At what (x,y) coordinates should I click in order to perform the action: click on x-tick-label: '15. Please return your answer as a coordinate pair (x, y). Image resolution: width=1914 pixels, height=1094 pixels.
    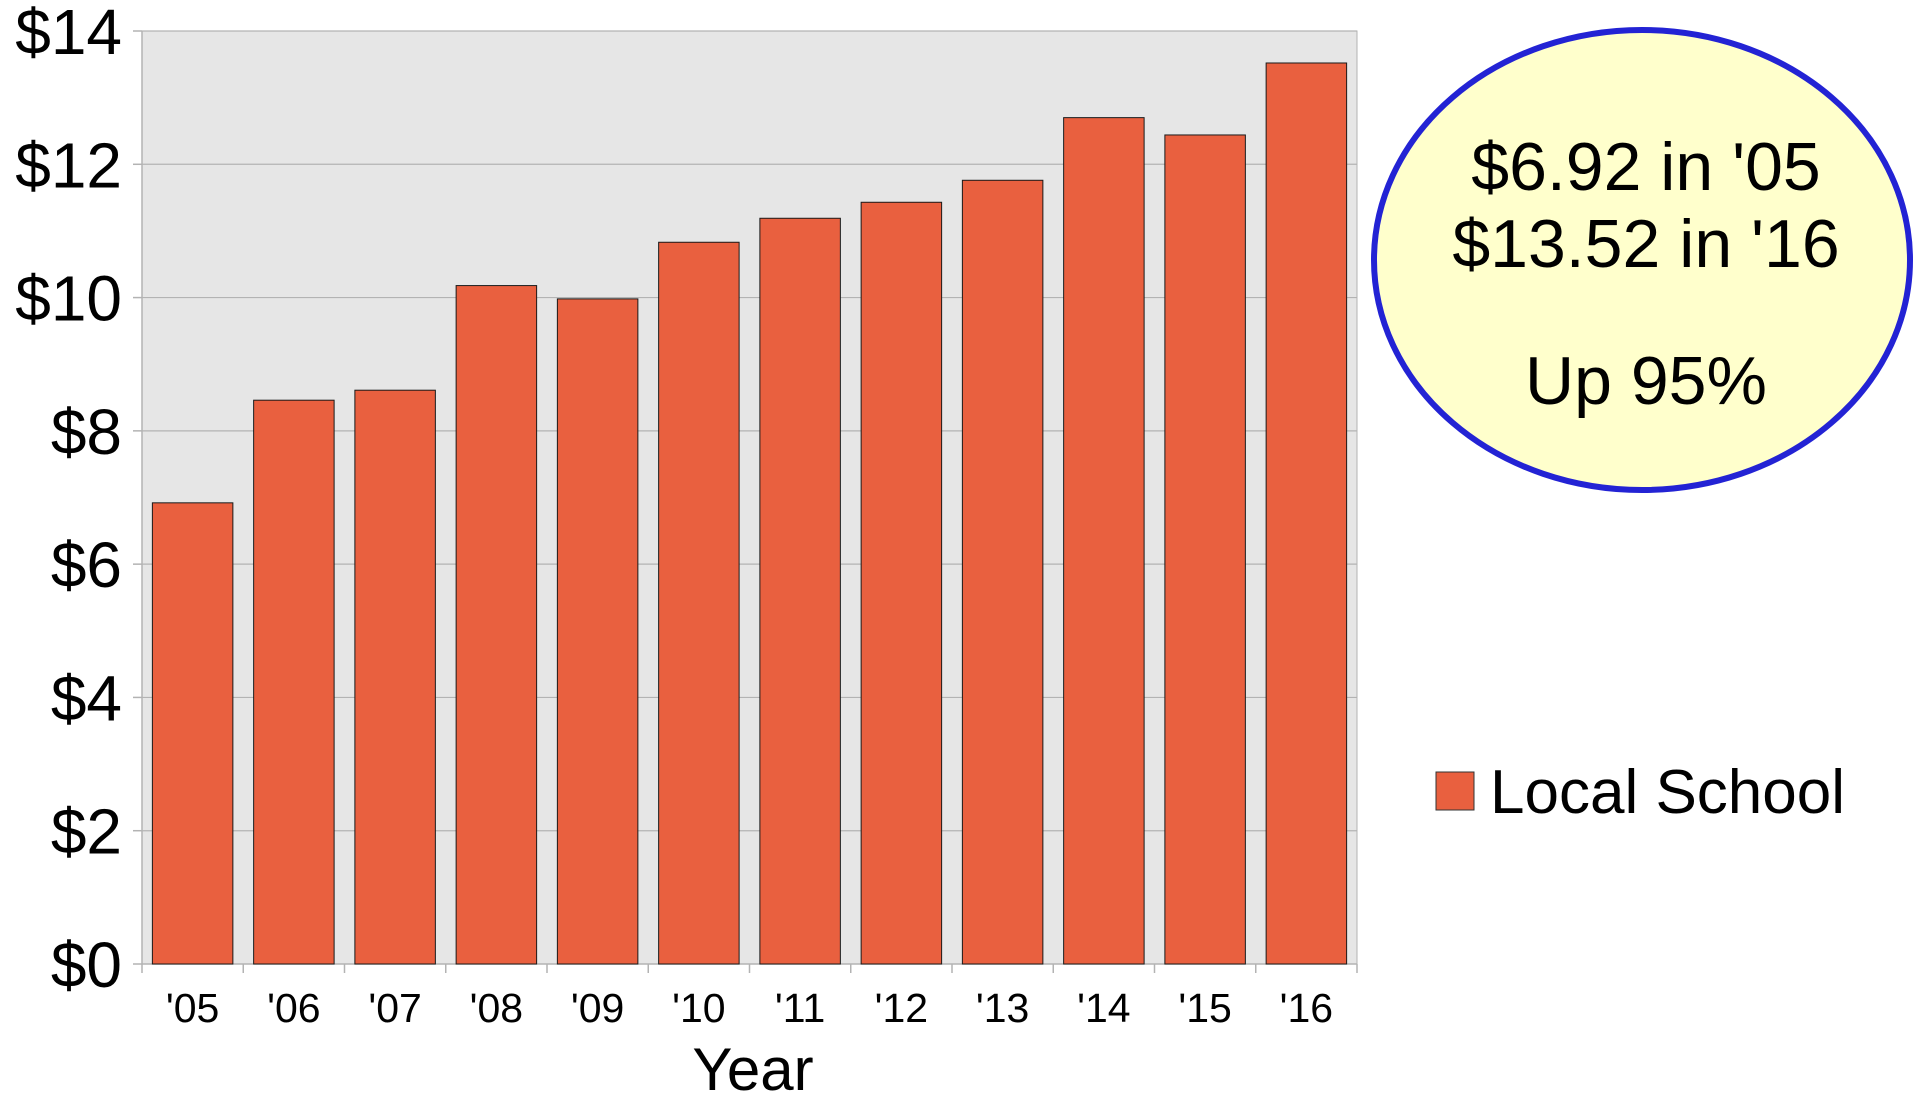
    Looking at the image, I should click on (1204, 1008).